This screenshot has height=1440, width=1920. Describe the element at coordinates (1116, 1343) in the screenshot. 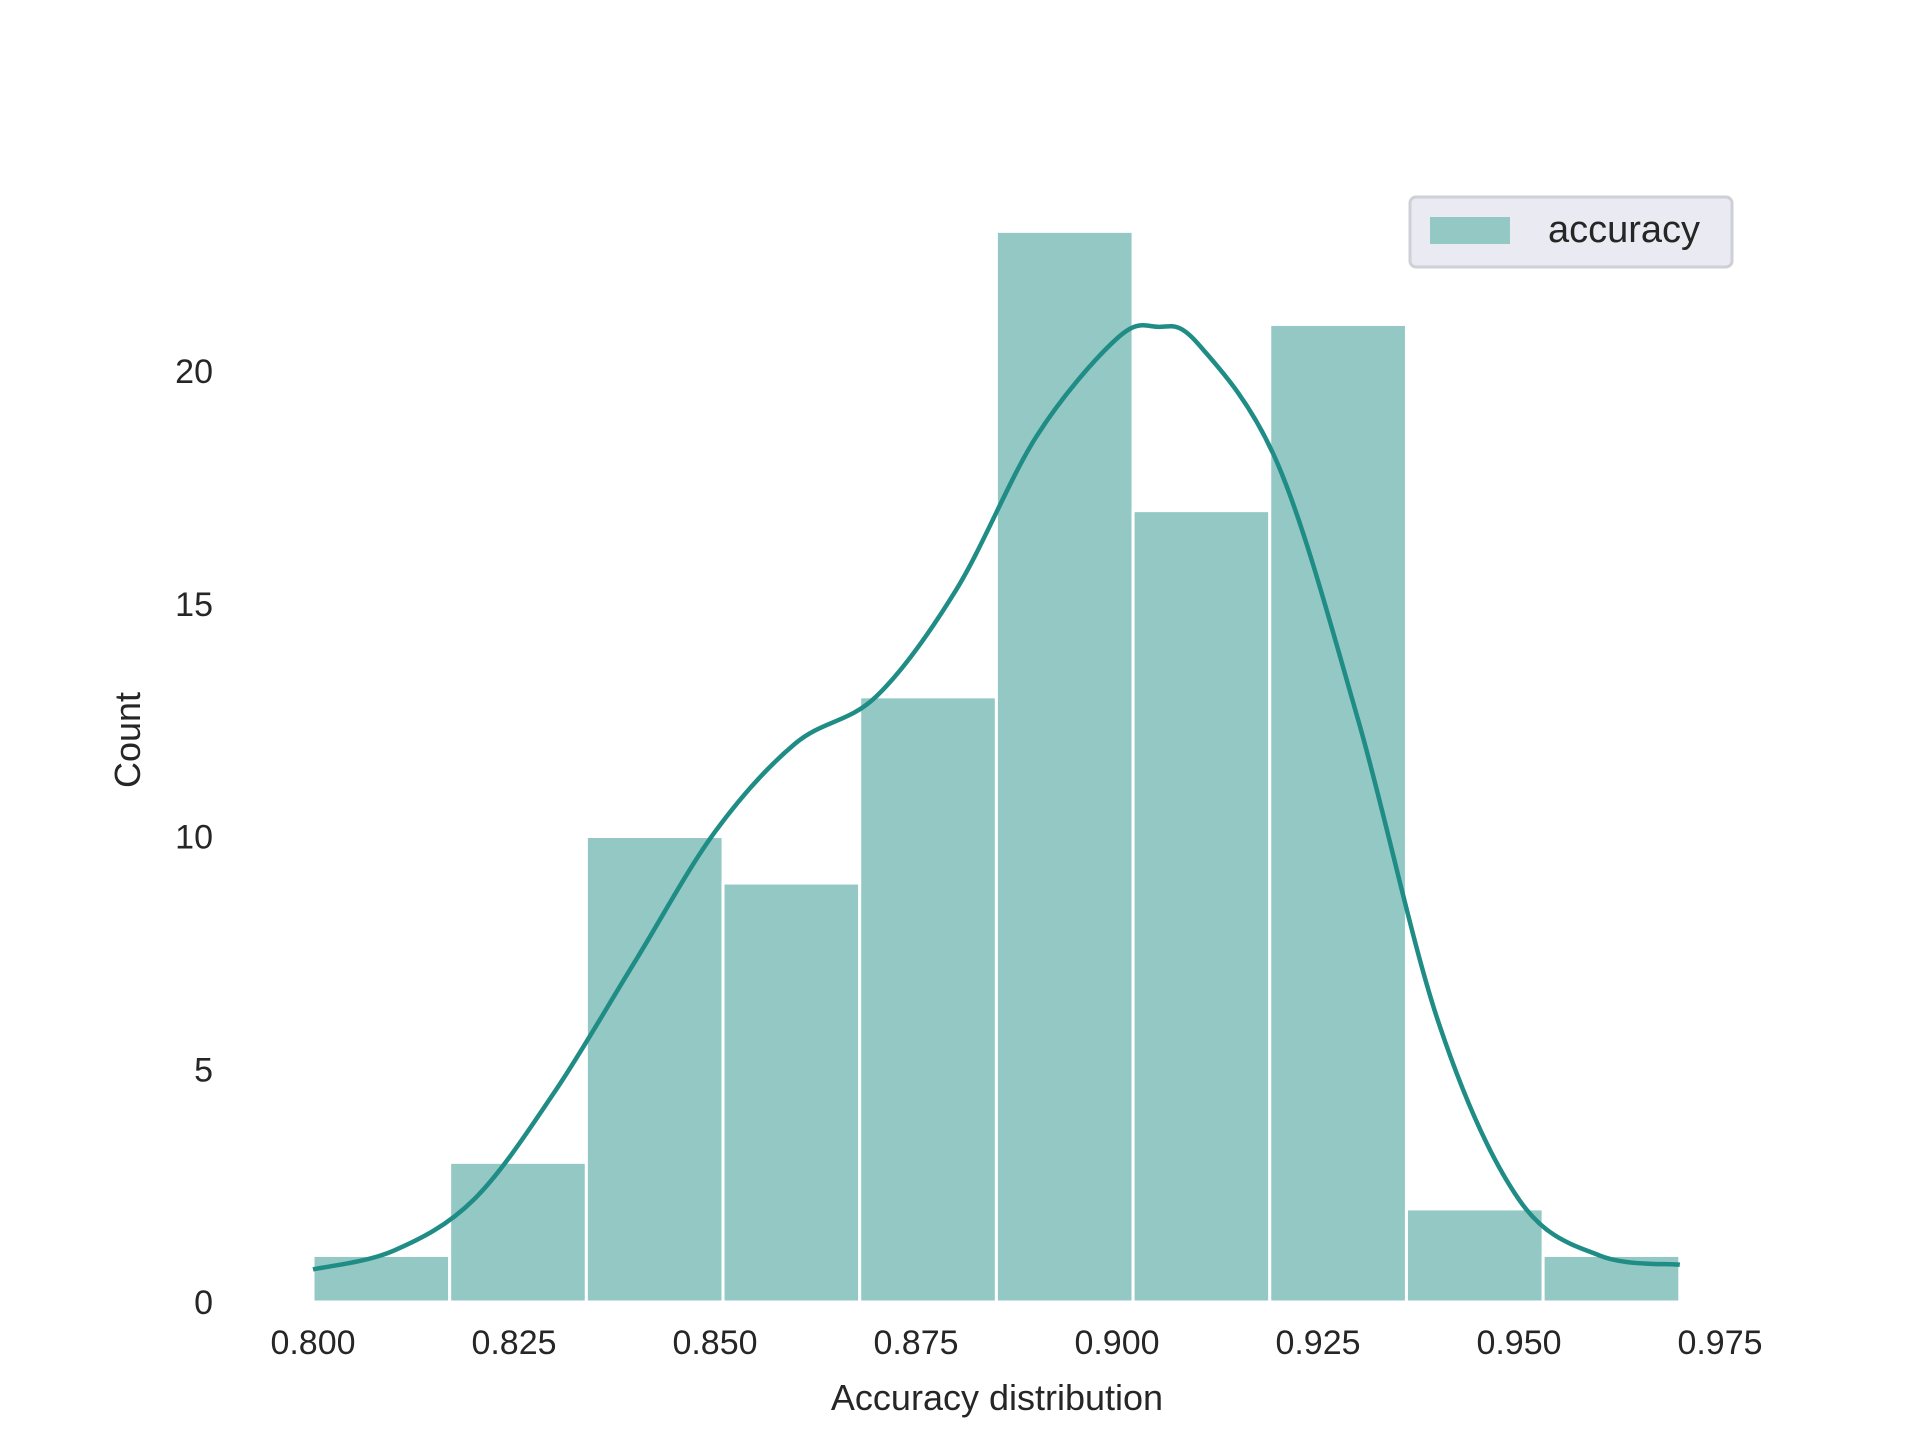

I see `x-tick-label: 0.900` at that location.